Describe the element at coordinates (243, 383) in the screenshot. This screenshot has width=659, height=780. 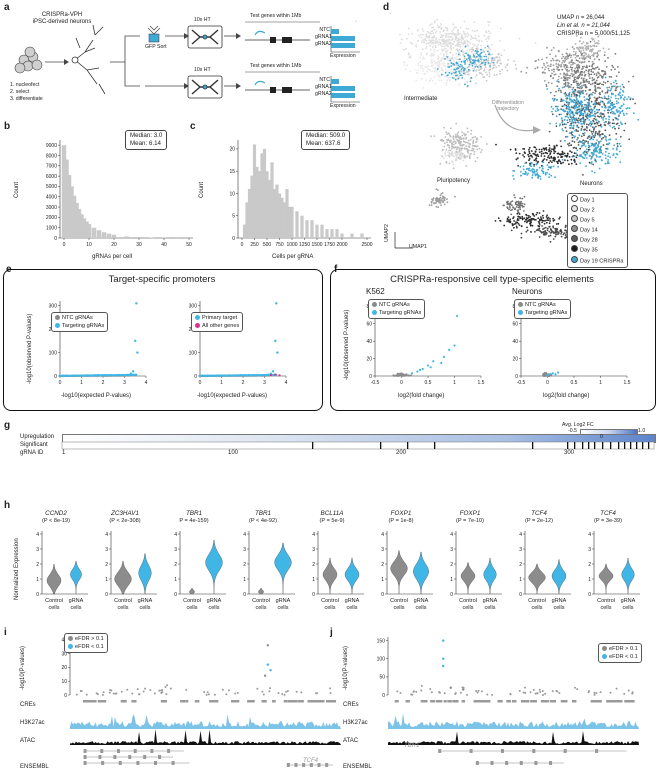
I see `x-tick-label: 2` at that location.